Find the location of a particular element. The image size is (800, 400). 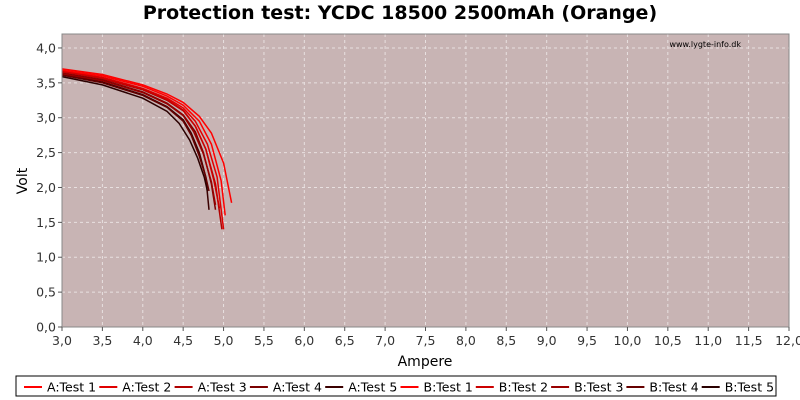

x-tick-label: 12,0 is located at coordinates (787, 340).